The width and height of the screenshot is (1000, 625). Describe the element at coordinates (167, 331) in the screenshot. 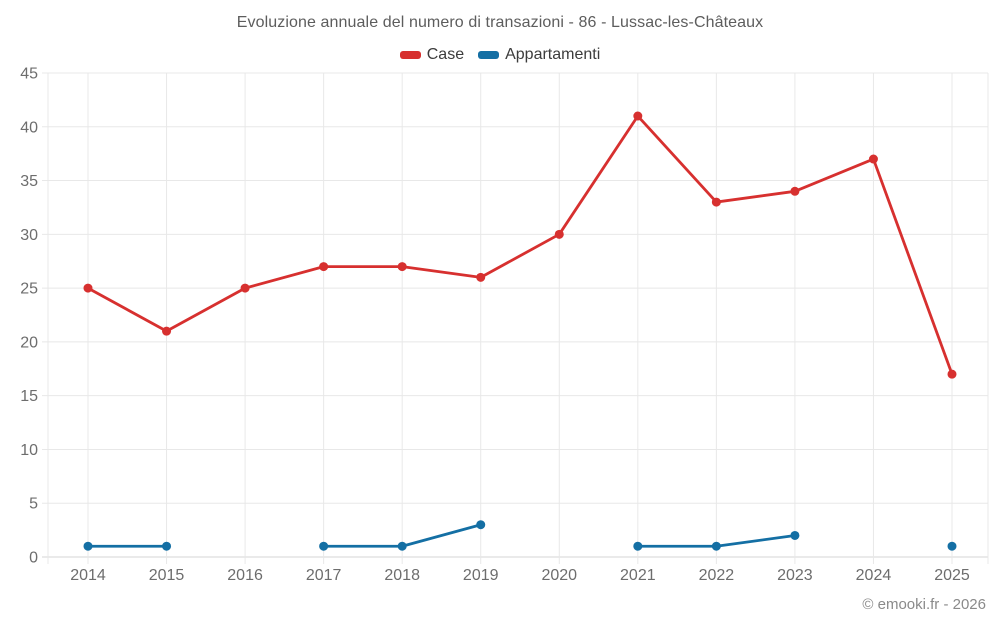

I see `data-point-case-2015` at that location.